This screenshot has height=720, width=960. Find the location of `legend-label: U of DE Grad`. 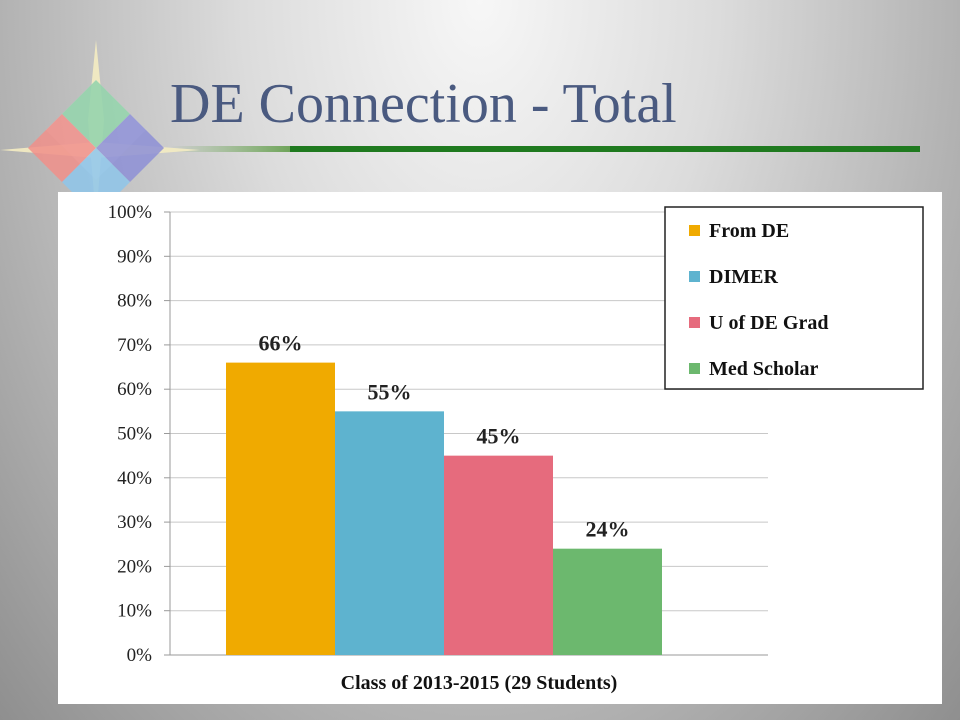

legend-label: U of DE Grad is located at coordinates (768, 323).